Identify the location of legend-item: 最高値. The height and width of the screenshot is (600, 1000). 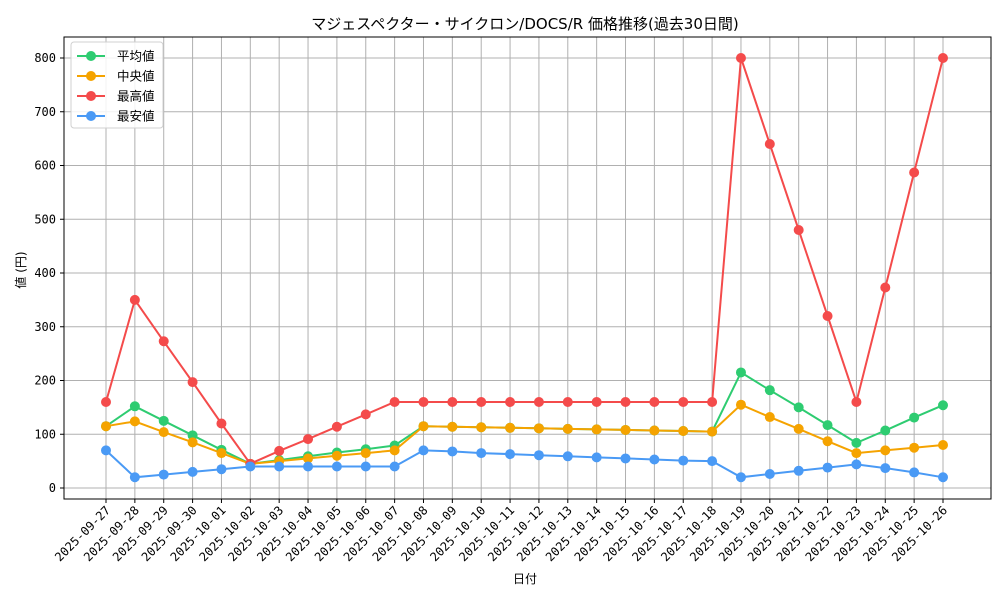
(116, 96).